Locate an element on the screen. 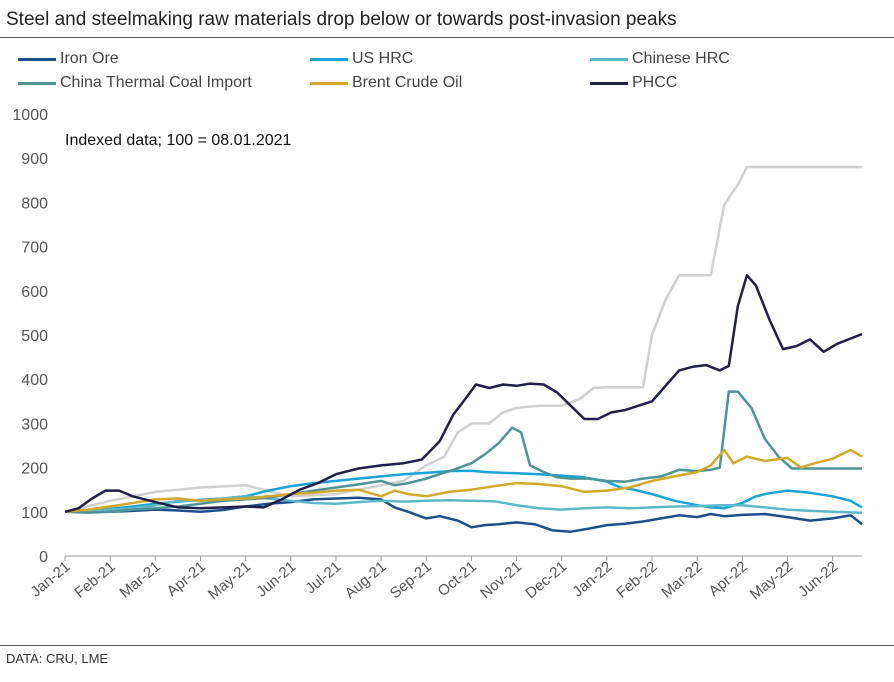  data-source: DATA: CRU, LME is located at coordinates (57, 658).